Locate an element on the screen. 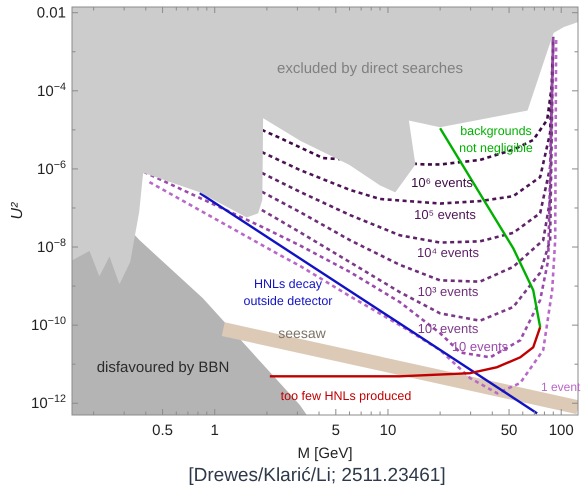  x-tick-label: 0.5 is located at coordinates (163, 430).